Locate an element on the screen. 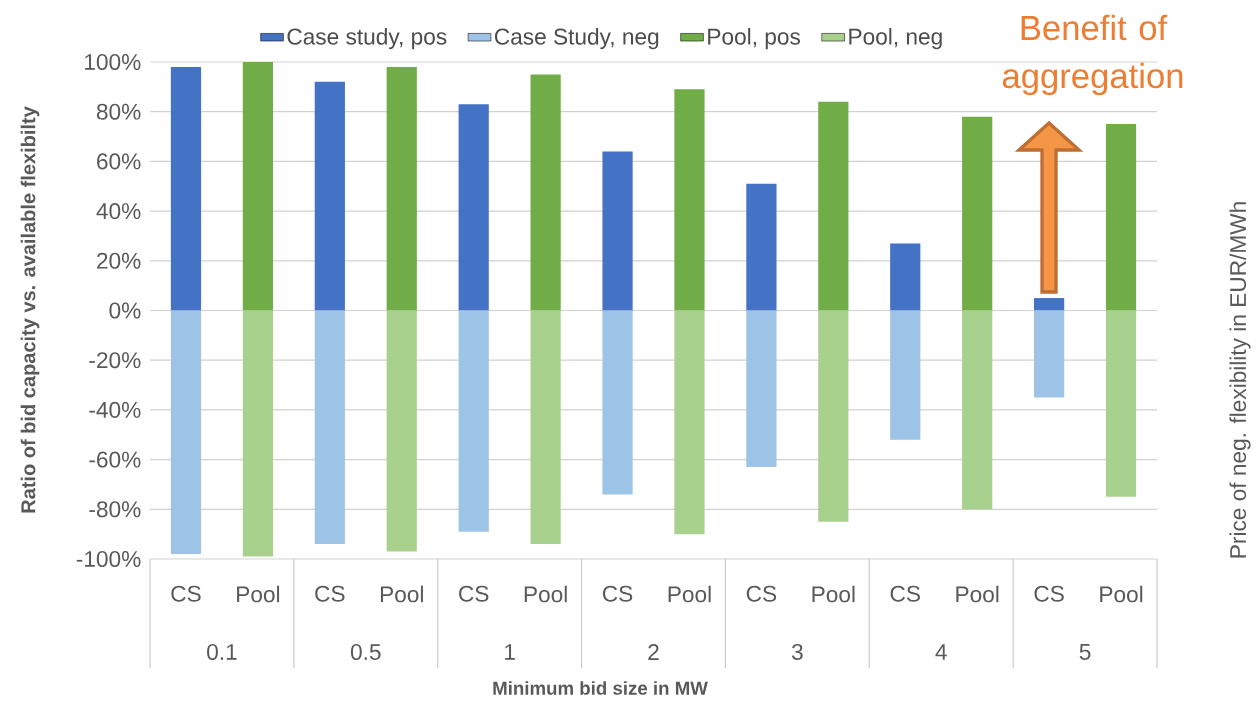  text: 0.5 is located at coordinates (365, 652).